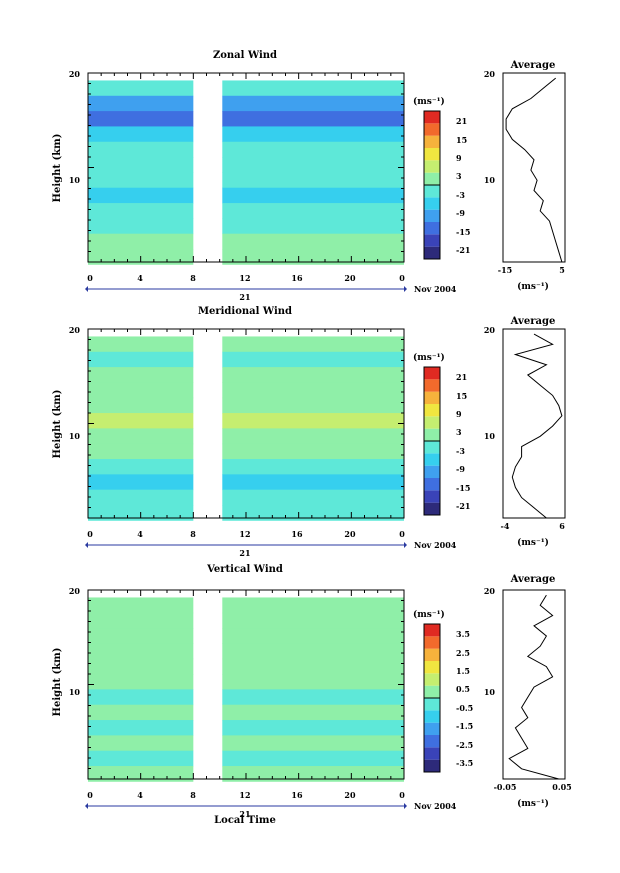 The width and height of the screenshot is (620, 873). Describe the element at coordinates (429, 357) in the screenshot. I see `colorbar-unit: (ms⁻¹)` at that location.